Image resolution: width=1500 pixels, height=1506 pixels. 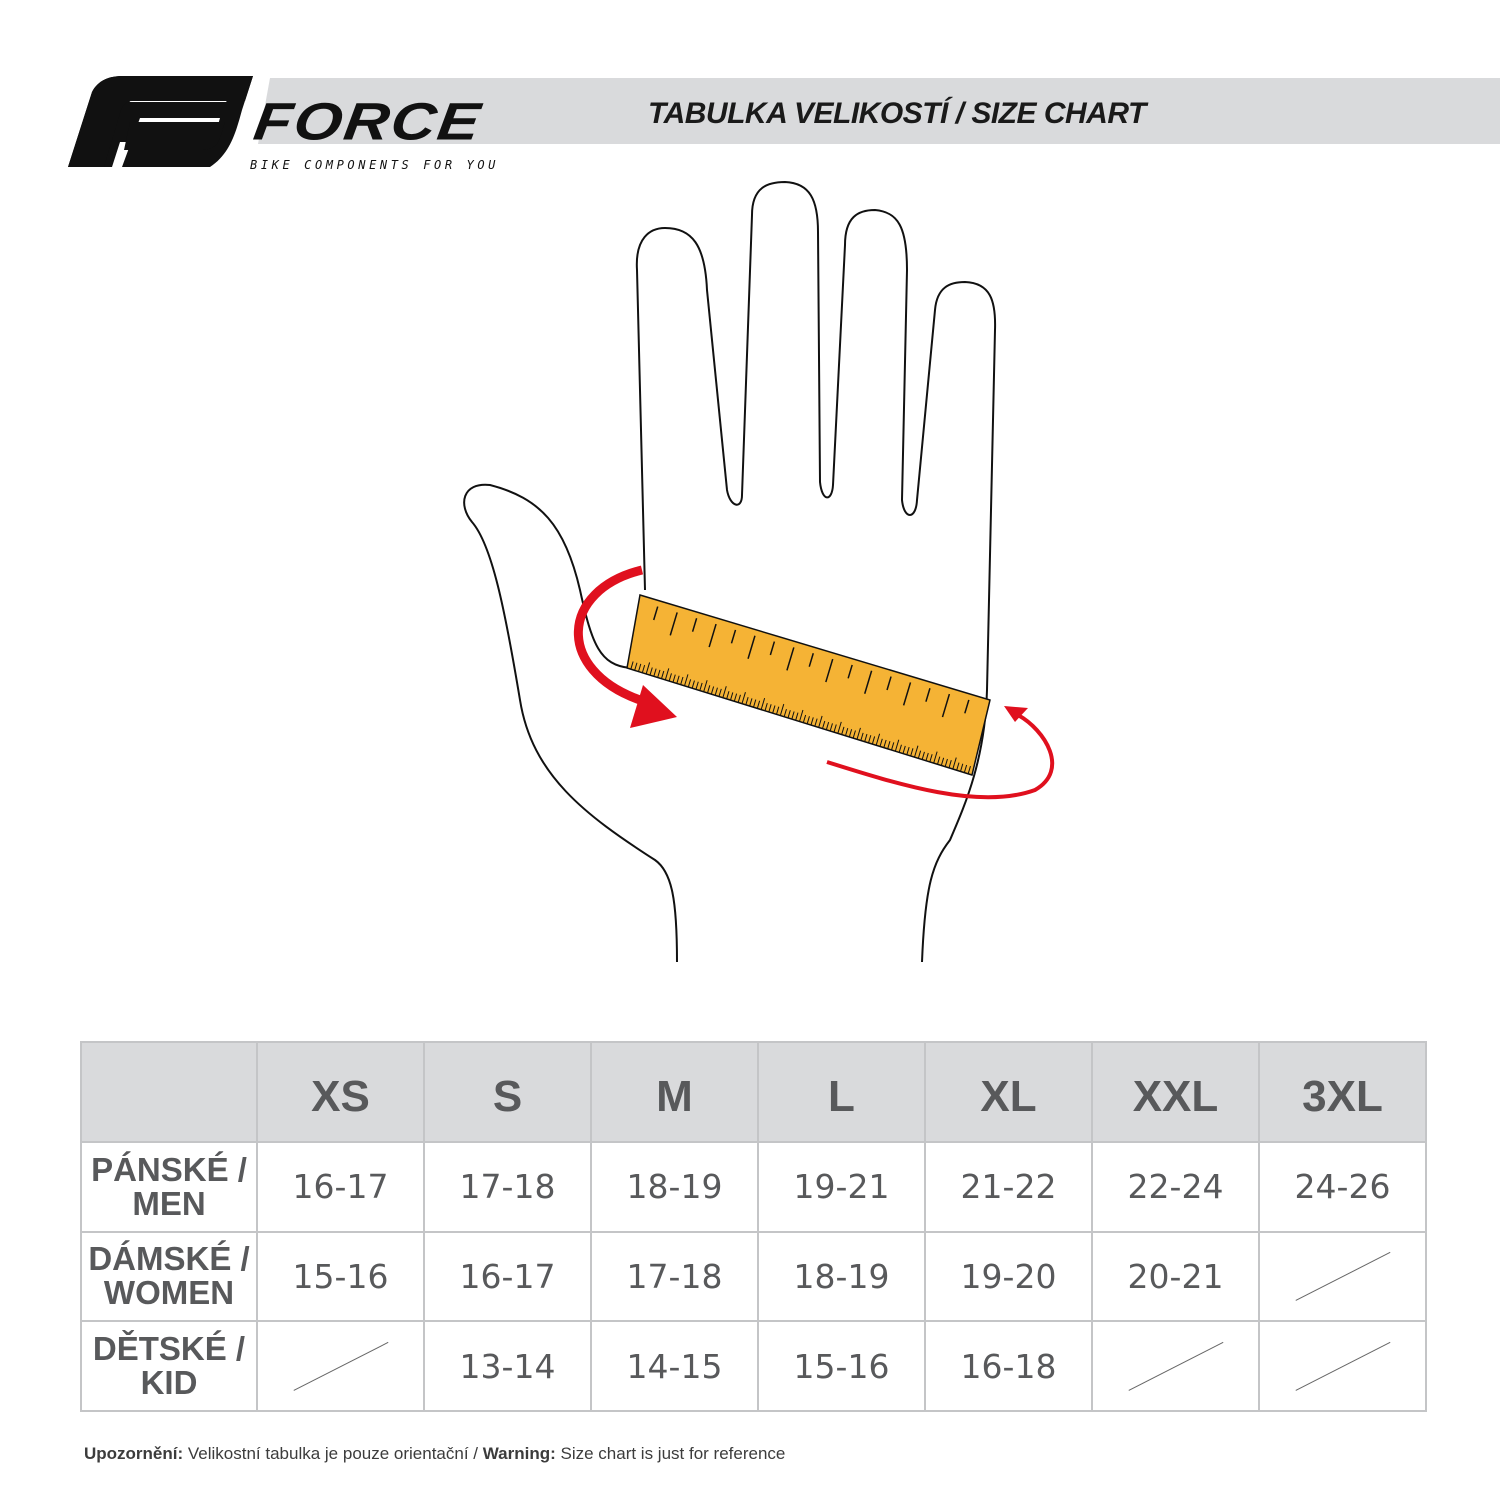 I want to click on note-label-en: Warning:, so click(x=519, y=1453).